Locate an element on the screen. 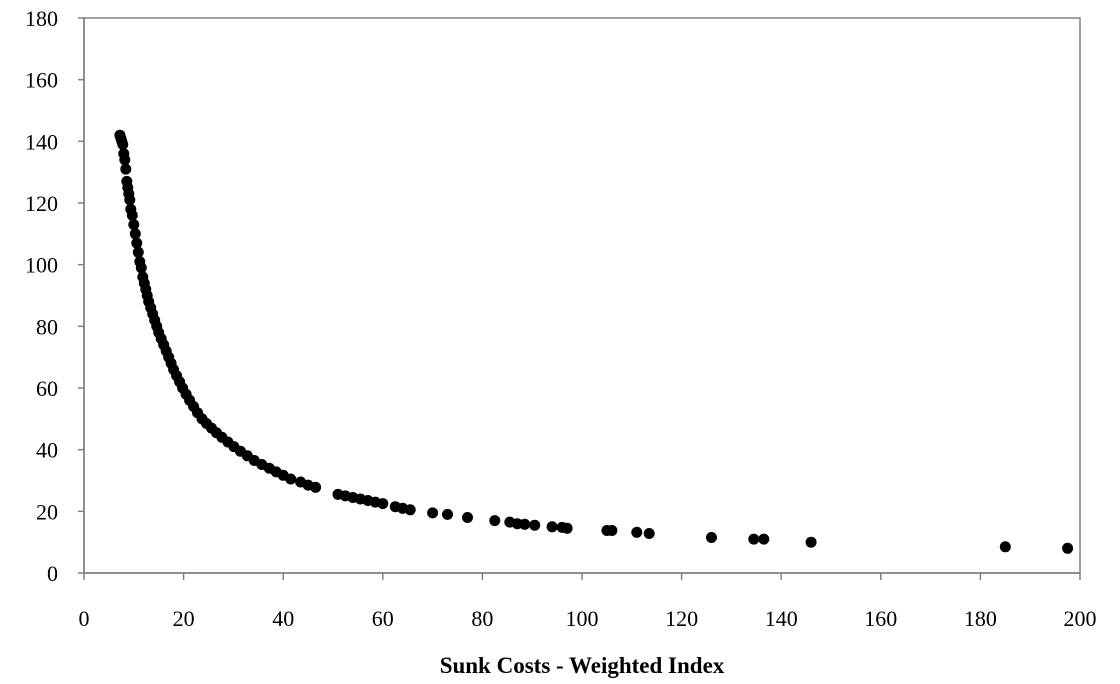 This screenshot has width=1120, height=684. y-tick-label: 40 is located at coordinates (47, 450).